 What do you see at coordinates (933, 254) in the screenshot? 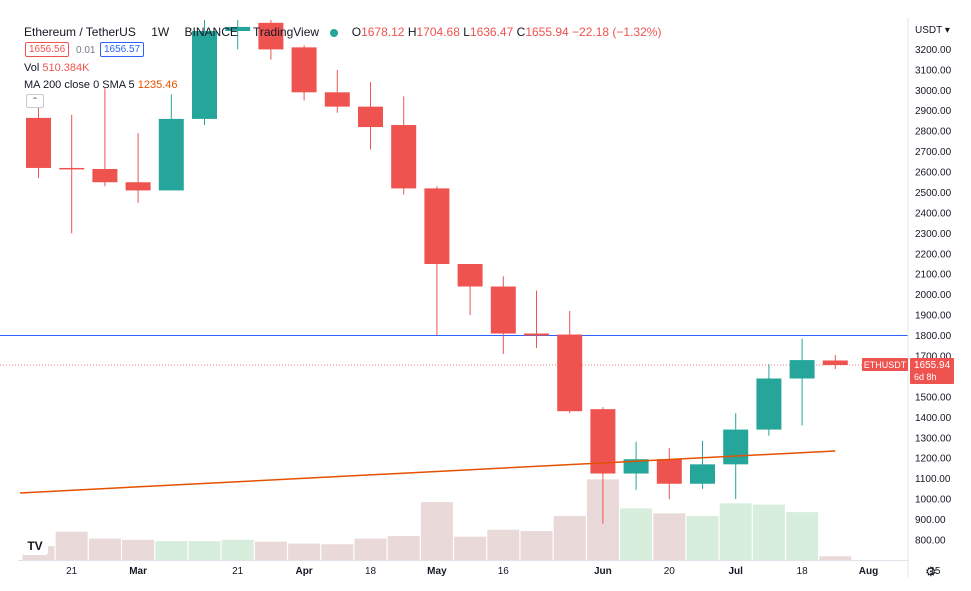
I see `y-tick-label: 2200.00` at bounding box center [933, 254].